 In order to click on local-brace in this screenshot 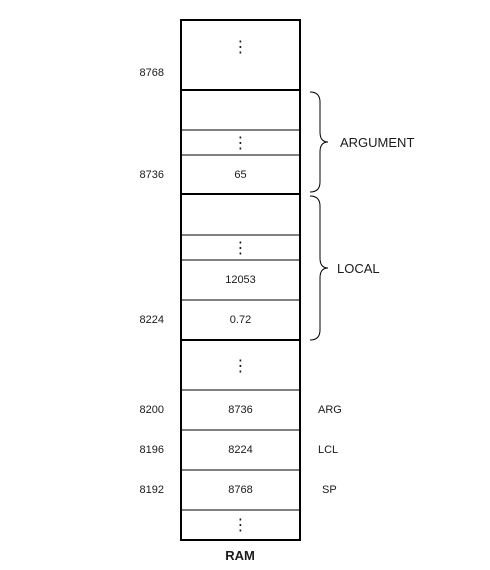, I will do `click(319, 268)`.